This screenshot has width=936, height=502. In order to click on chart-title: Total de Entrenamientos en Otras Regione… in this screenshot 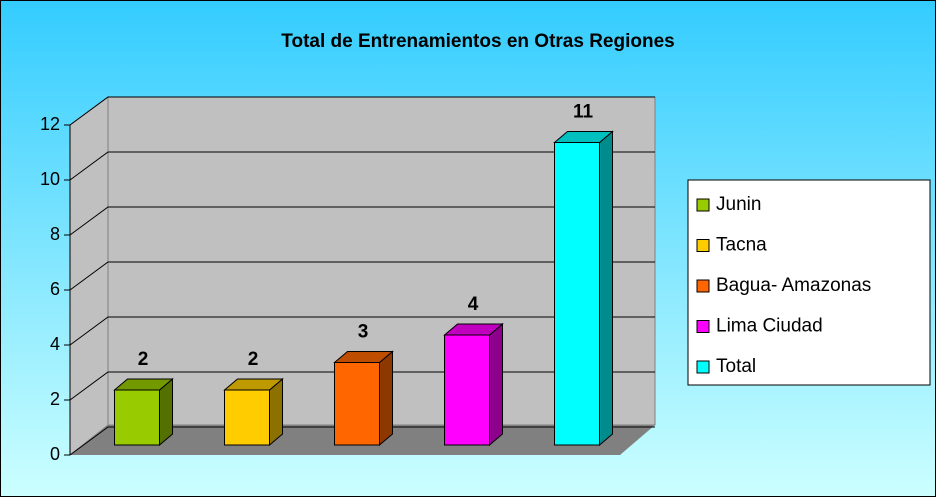, I will do `click(477, 41)`.